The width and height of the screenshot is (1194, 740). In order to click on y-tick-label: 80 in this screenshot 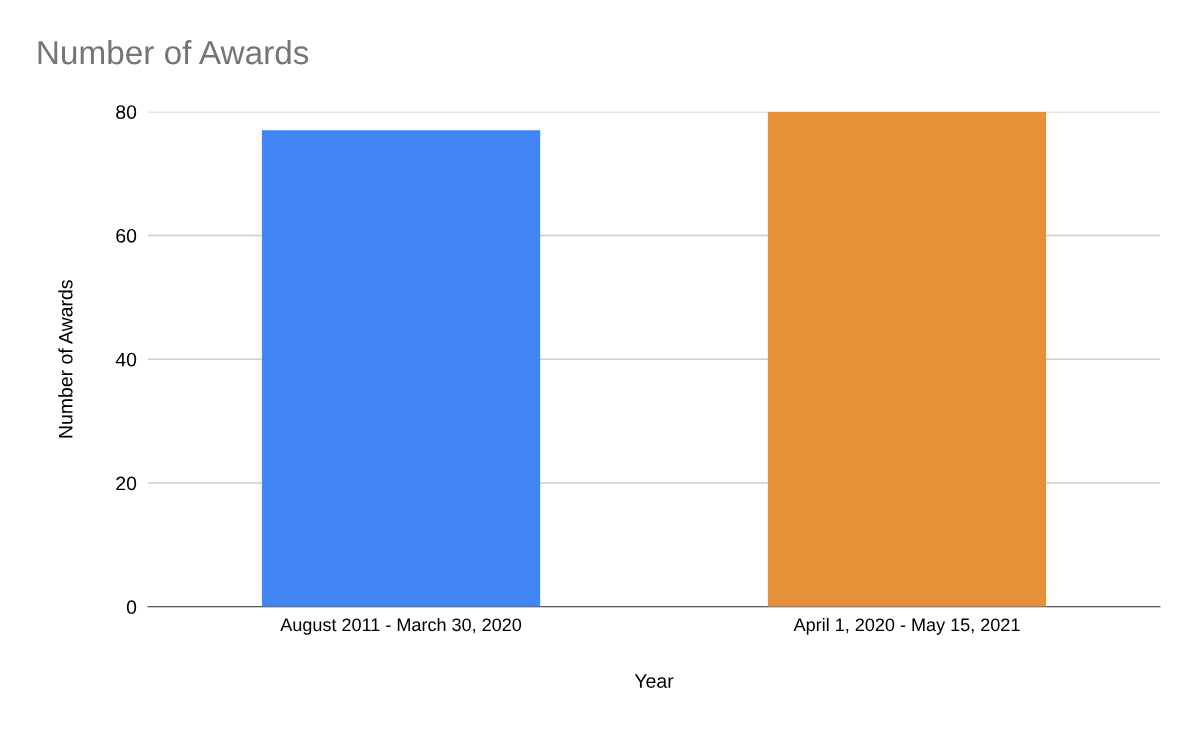, I will do `click(126, 112)`.